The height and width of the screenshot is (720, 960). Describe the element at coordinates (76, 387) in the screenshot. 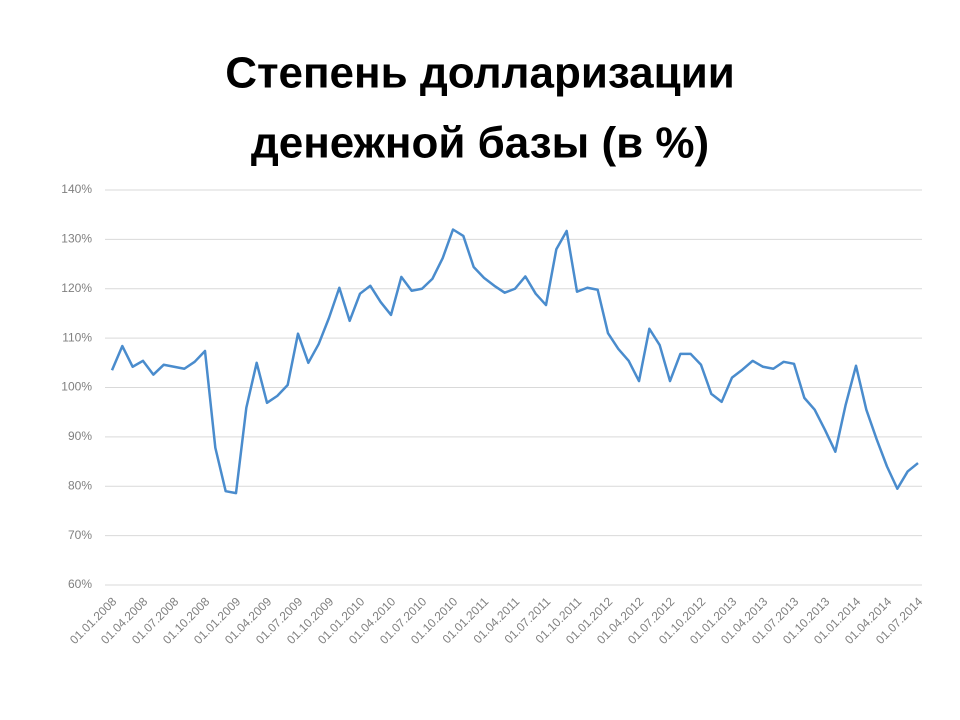

I see `y-tick-label: 100%` at that location.